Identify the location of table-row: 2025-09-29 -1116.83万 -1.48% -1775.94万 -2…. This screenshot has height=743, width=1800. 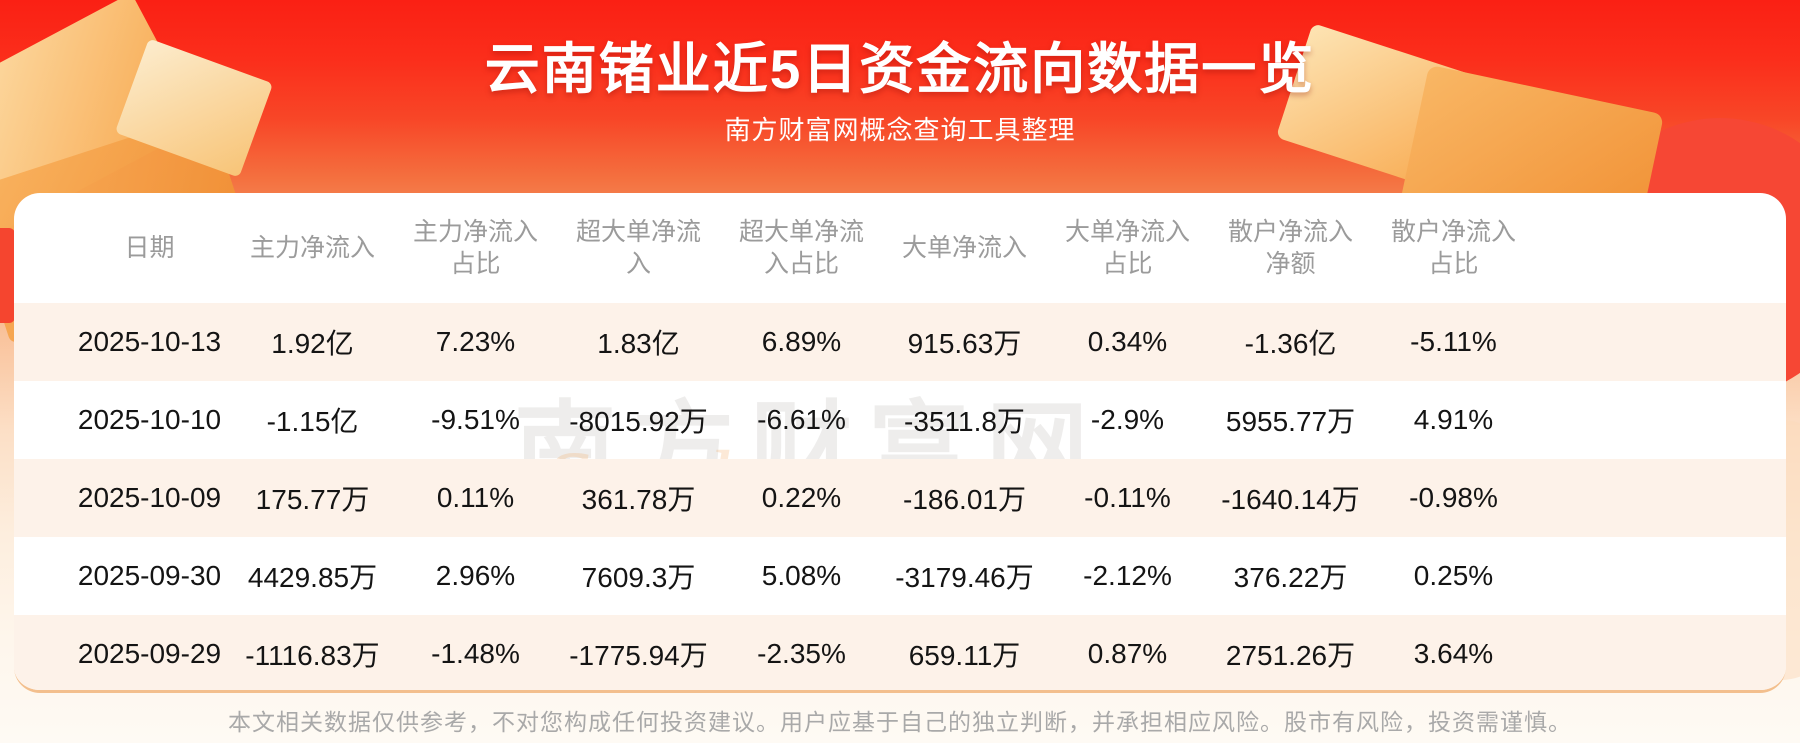
(900, 652).